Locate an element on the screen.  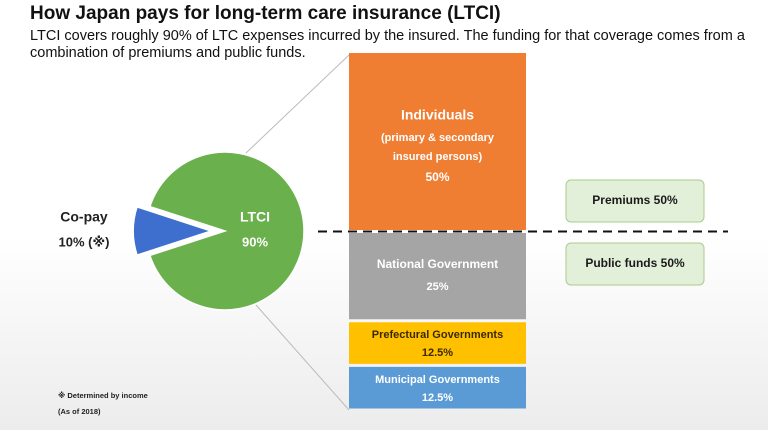
bar-segment-individuals is located at coordinates (437, 141).